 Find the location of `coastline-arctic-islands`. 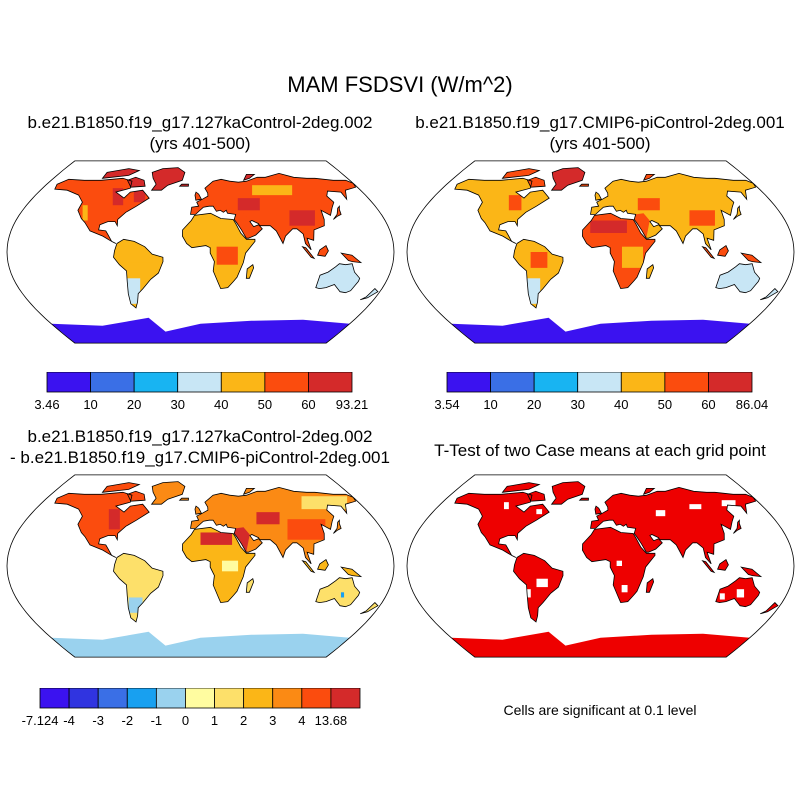

coastline-arctic-islands is located at coordinates (121, 173).